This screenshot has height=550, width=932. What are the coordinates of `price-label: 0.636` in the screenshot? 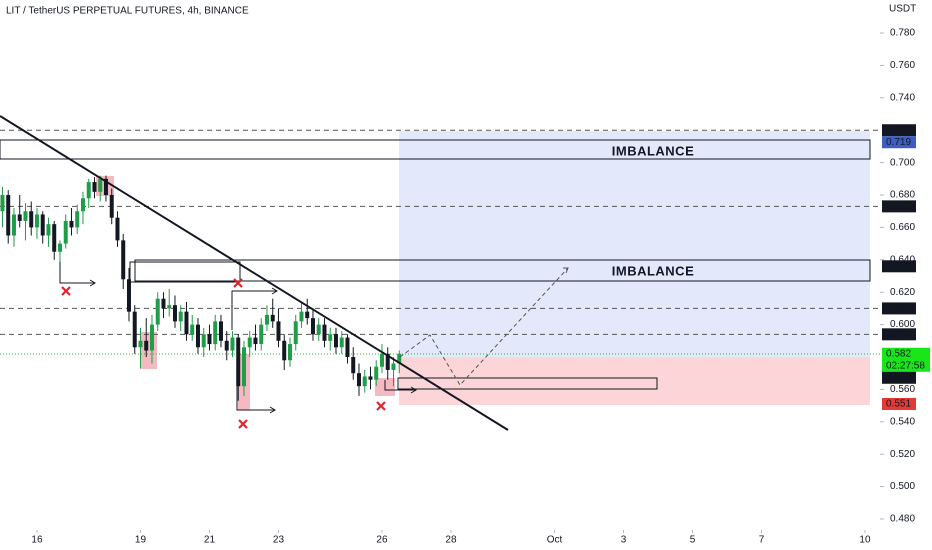 It's located at (898, 266).